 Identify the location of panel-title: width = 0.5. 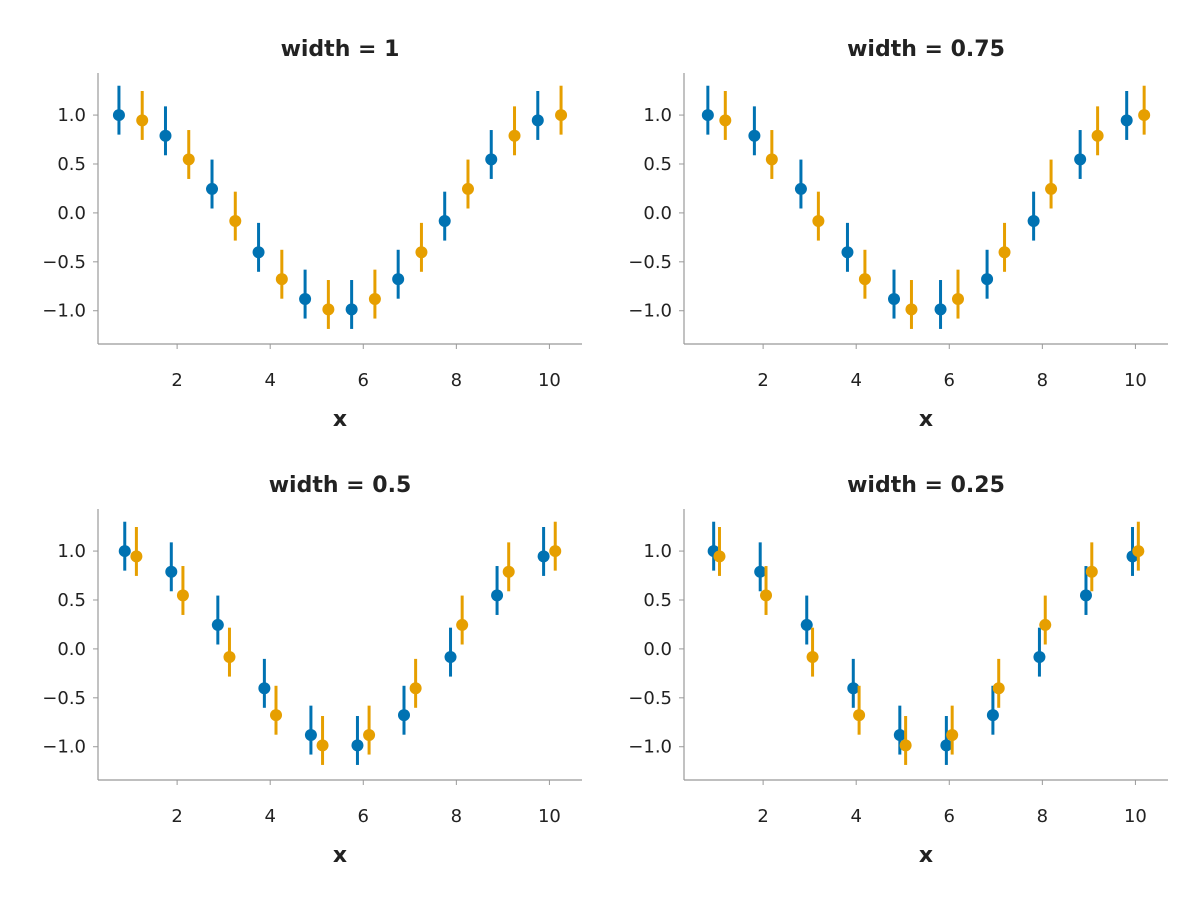
(340, 485).